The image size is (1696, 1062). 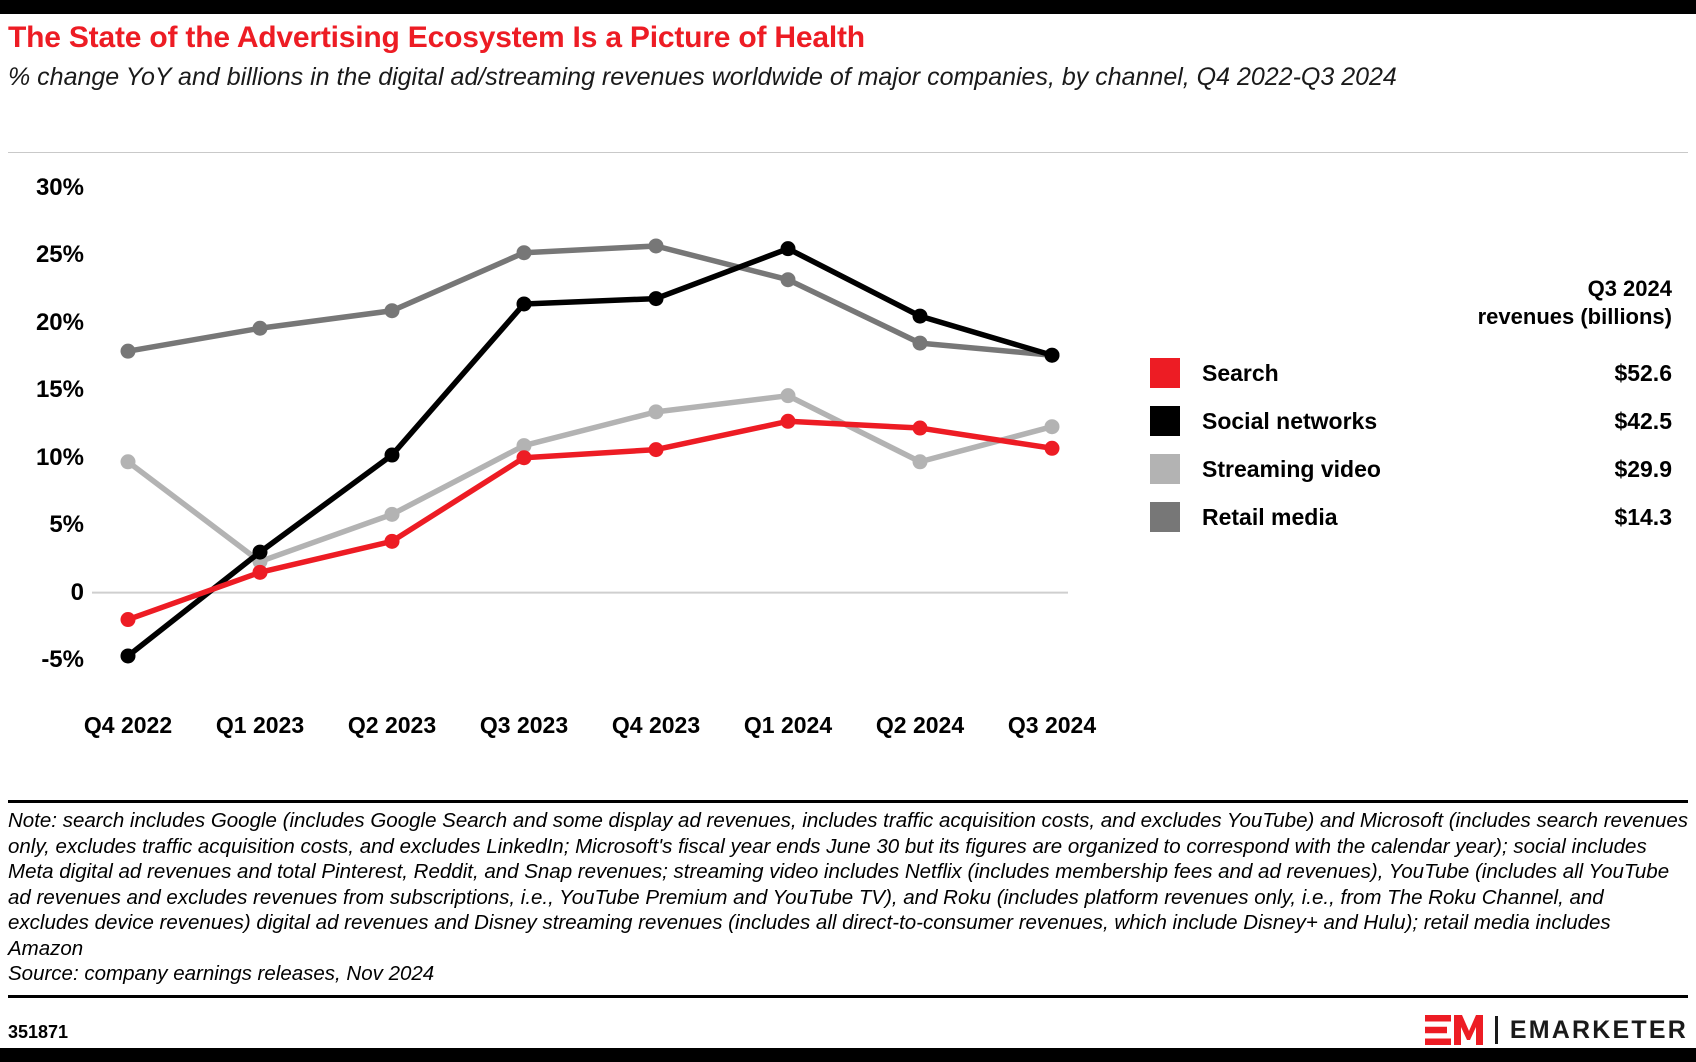 What do you see at coordinates (1240, 372) in the screenshot?
I see `legend-item-label: Search` at bounding box center [1240, 372].